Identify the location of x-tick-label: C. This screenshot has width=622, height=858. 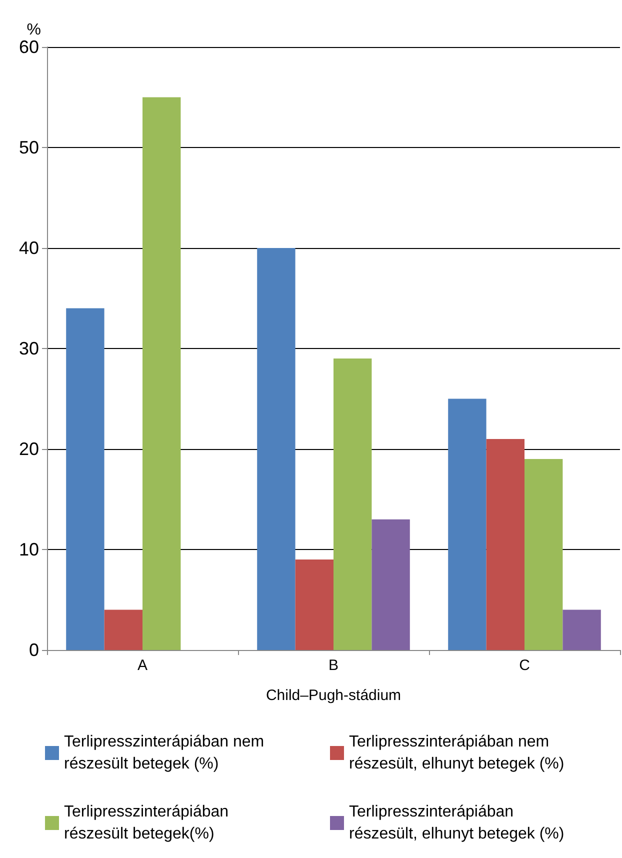
(524, 665).